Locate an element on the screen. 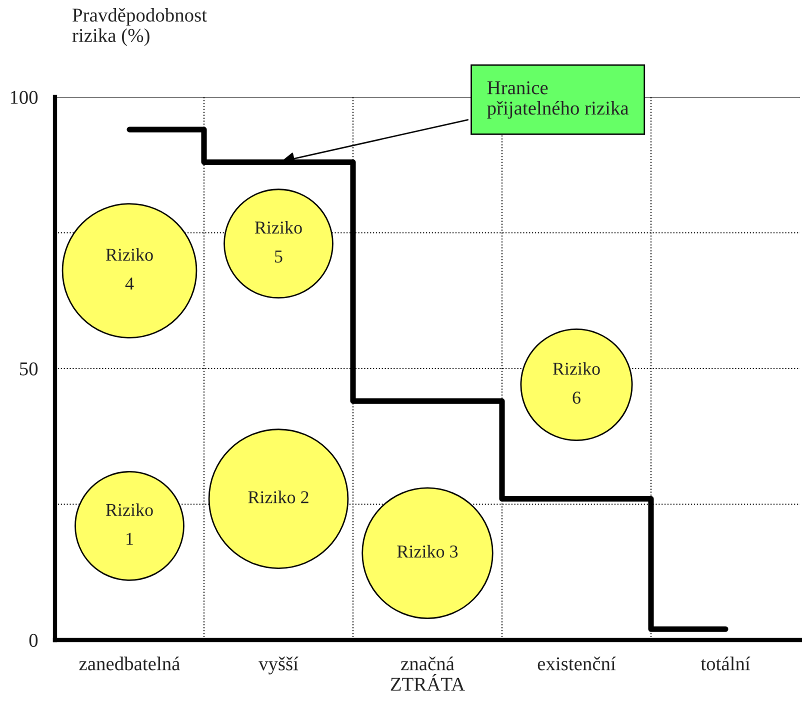  x-tick-label: zanedbatelná is located at coordinates (129, 663).